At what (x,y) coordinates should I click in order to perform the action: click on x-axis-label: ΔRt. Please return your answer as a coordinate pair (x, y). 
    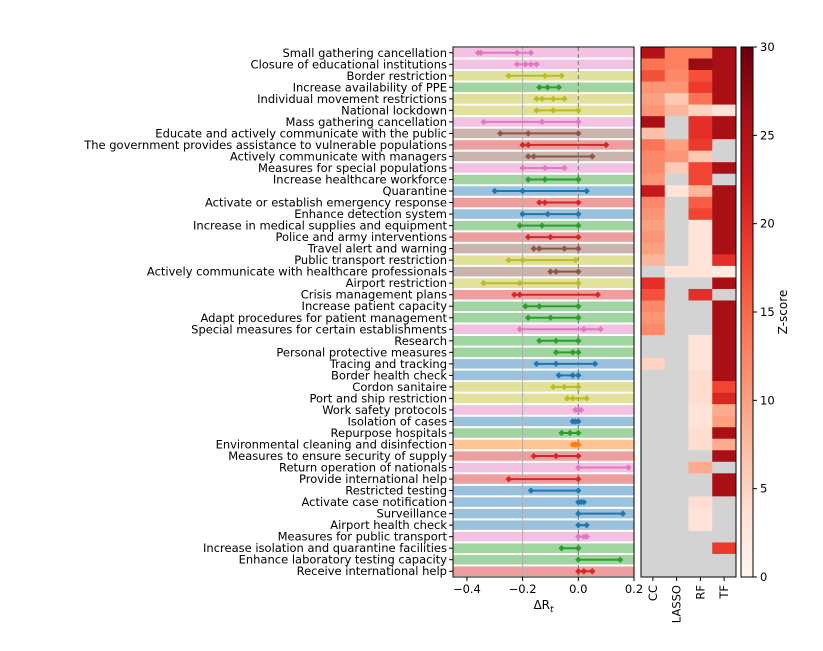
    Looking at the image, I should click on (543, 606).